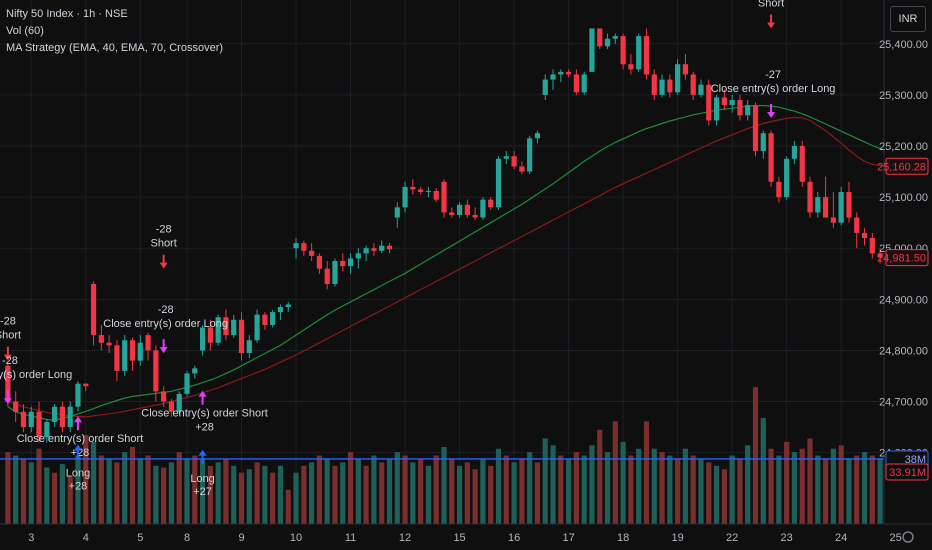 The image size is (932, 550). I want to click on time-tick-label: 8, so click(187, 538).